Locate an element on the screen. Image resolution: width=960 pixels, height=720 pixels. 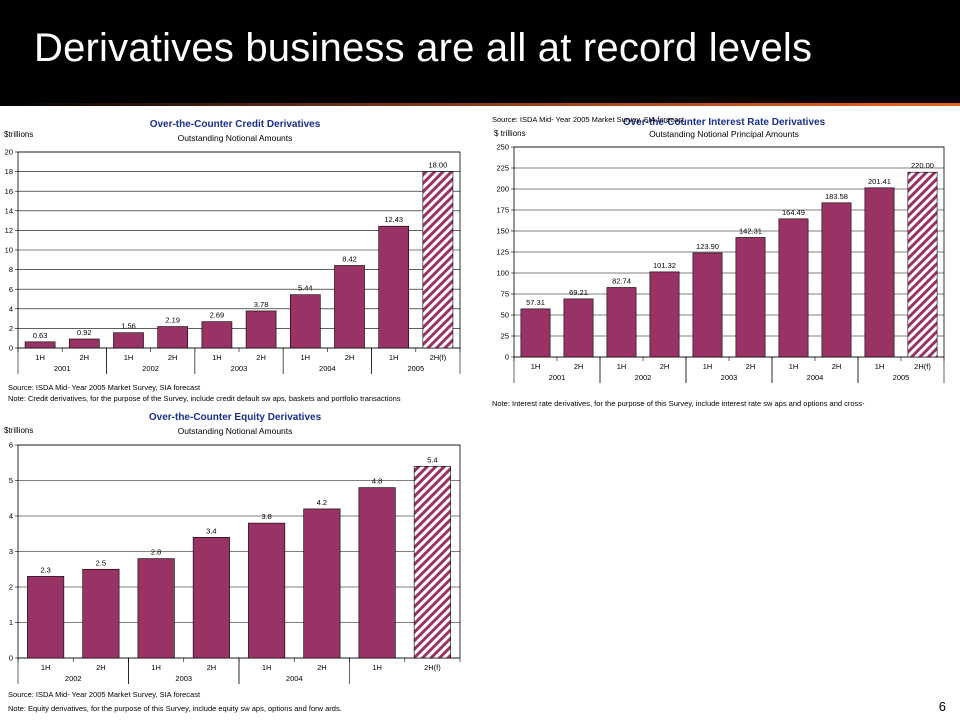
credit-data-label: 0.92 is located at coordinates (84, 332).